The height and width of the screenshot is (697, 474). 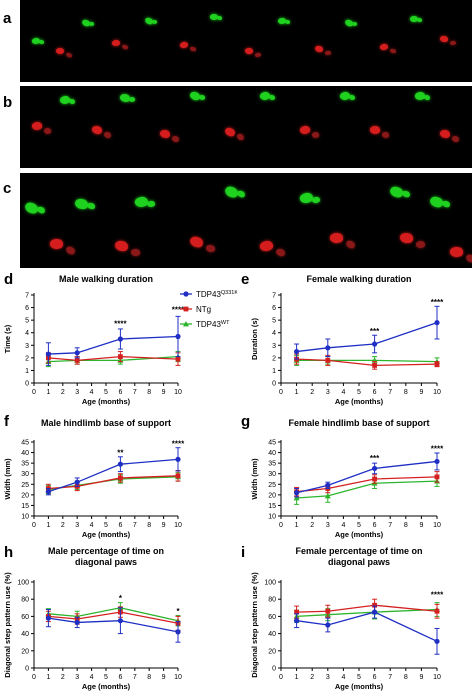 I want to click on y-tick-label: 30, so click(x=25, y=474).